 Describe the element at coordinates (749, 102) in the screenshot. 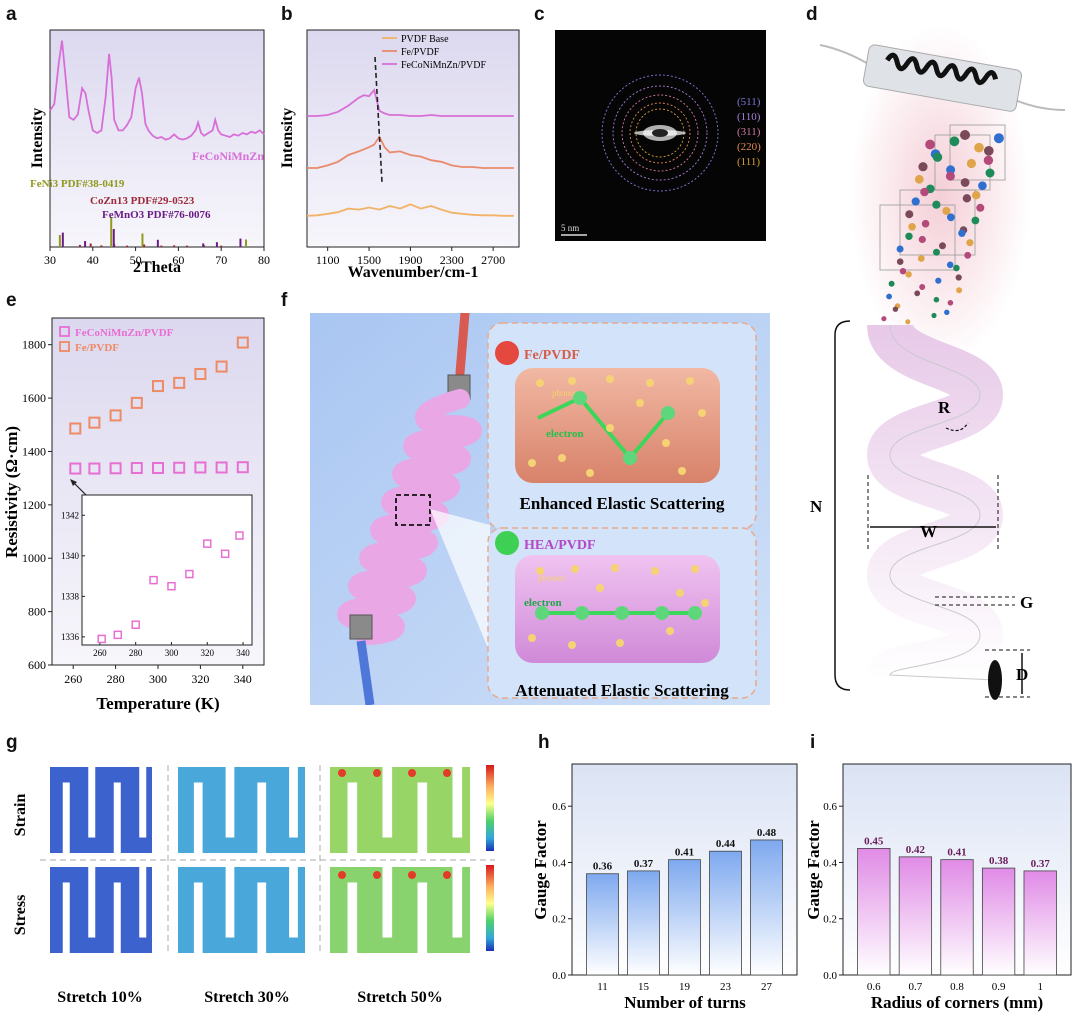

I see `panel-c-ring-label-511: (511)` at that location.